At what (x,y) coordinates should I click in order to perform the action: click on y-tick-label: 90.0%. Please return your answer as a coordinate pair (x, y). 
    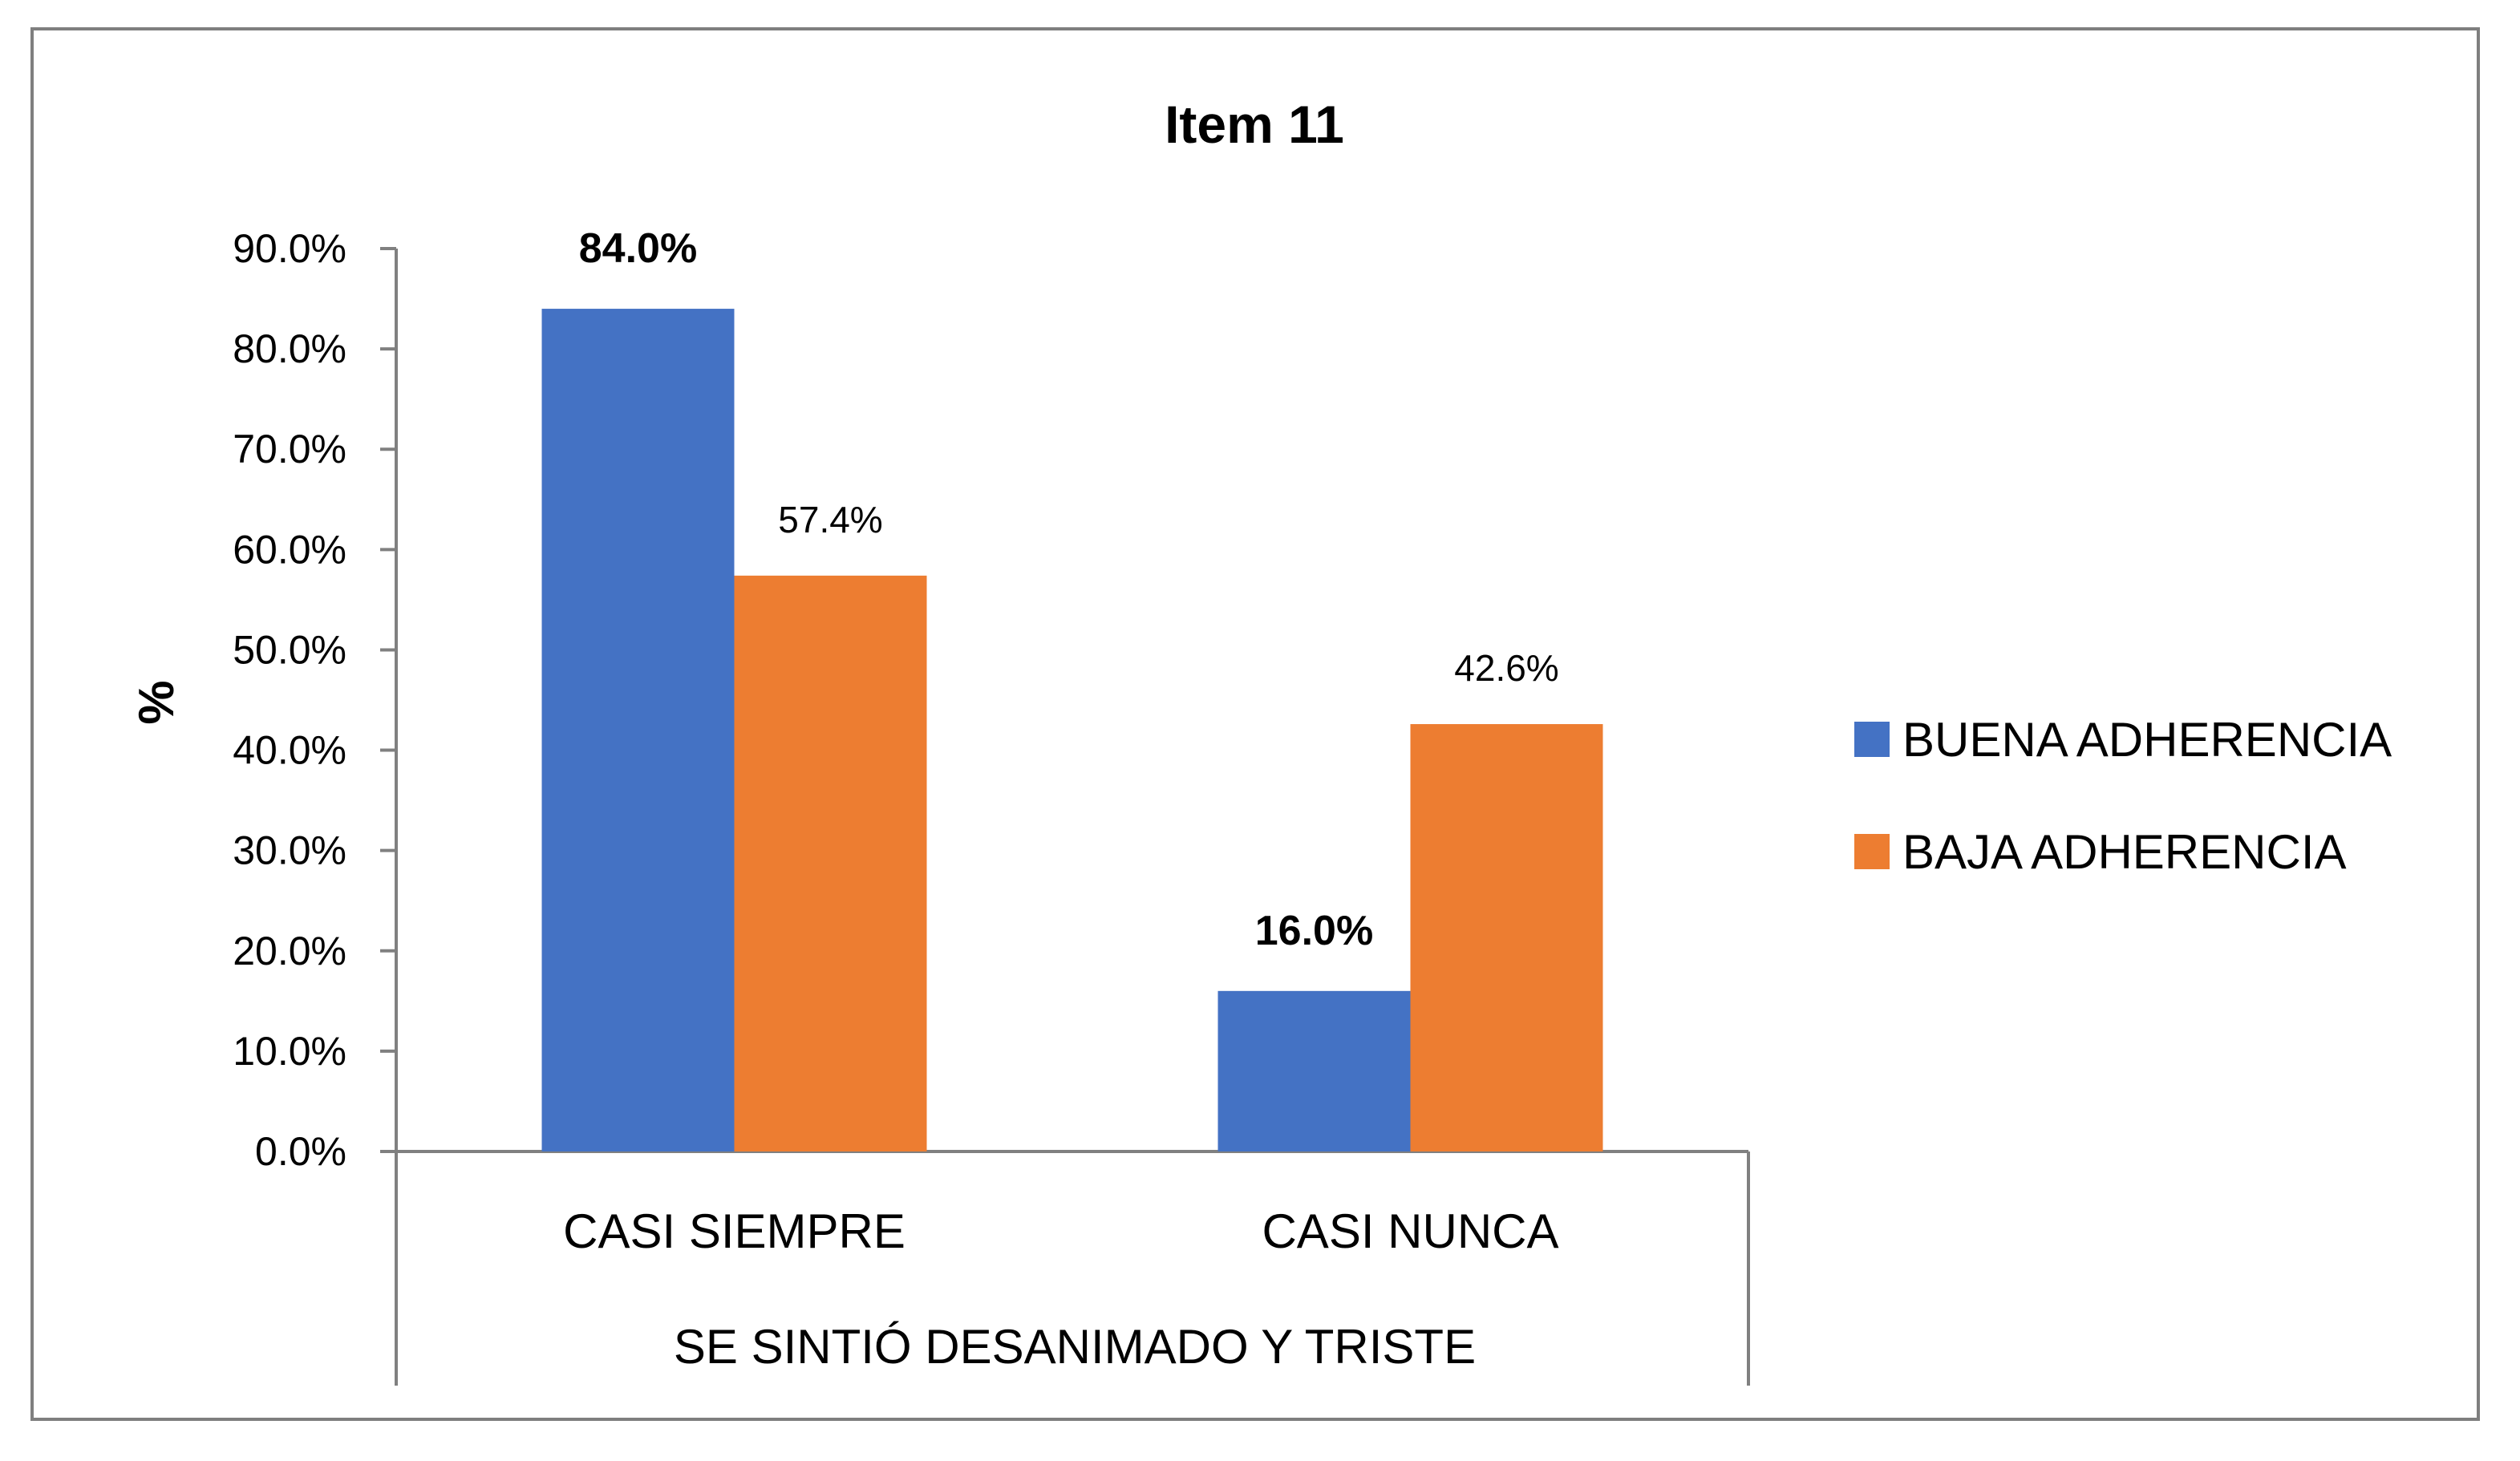
    Looking at the image, I should click on (289, 249).